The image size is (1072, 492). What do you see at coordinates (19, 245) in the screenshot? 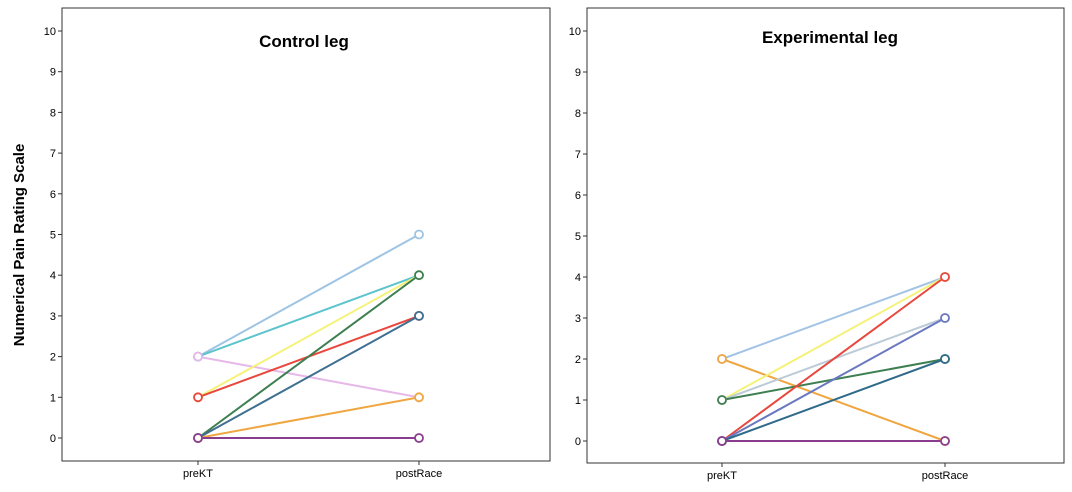
I see `y-axis-label: Numerical Pain Rating Scale` at bounding box center [19, 245].